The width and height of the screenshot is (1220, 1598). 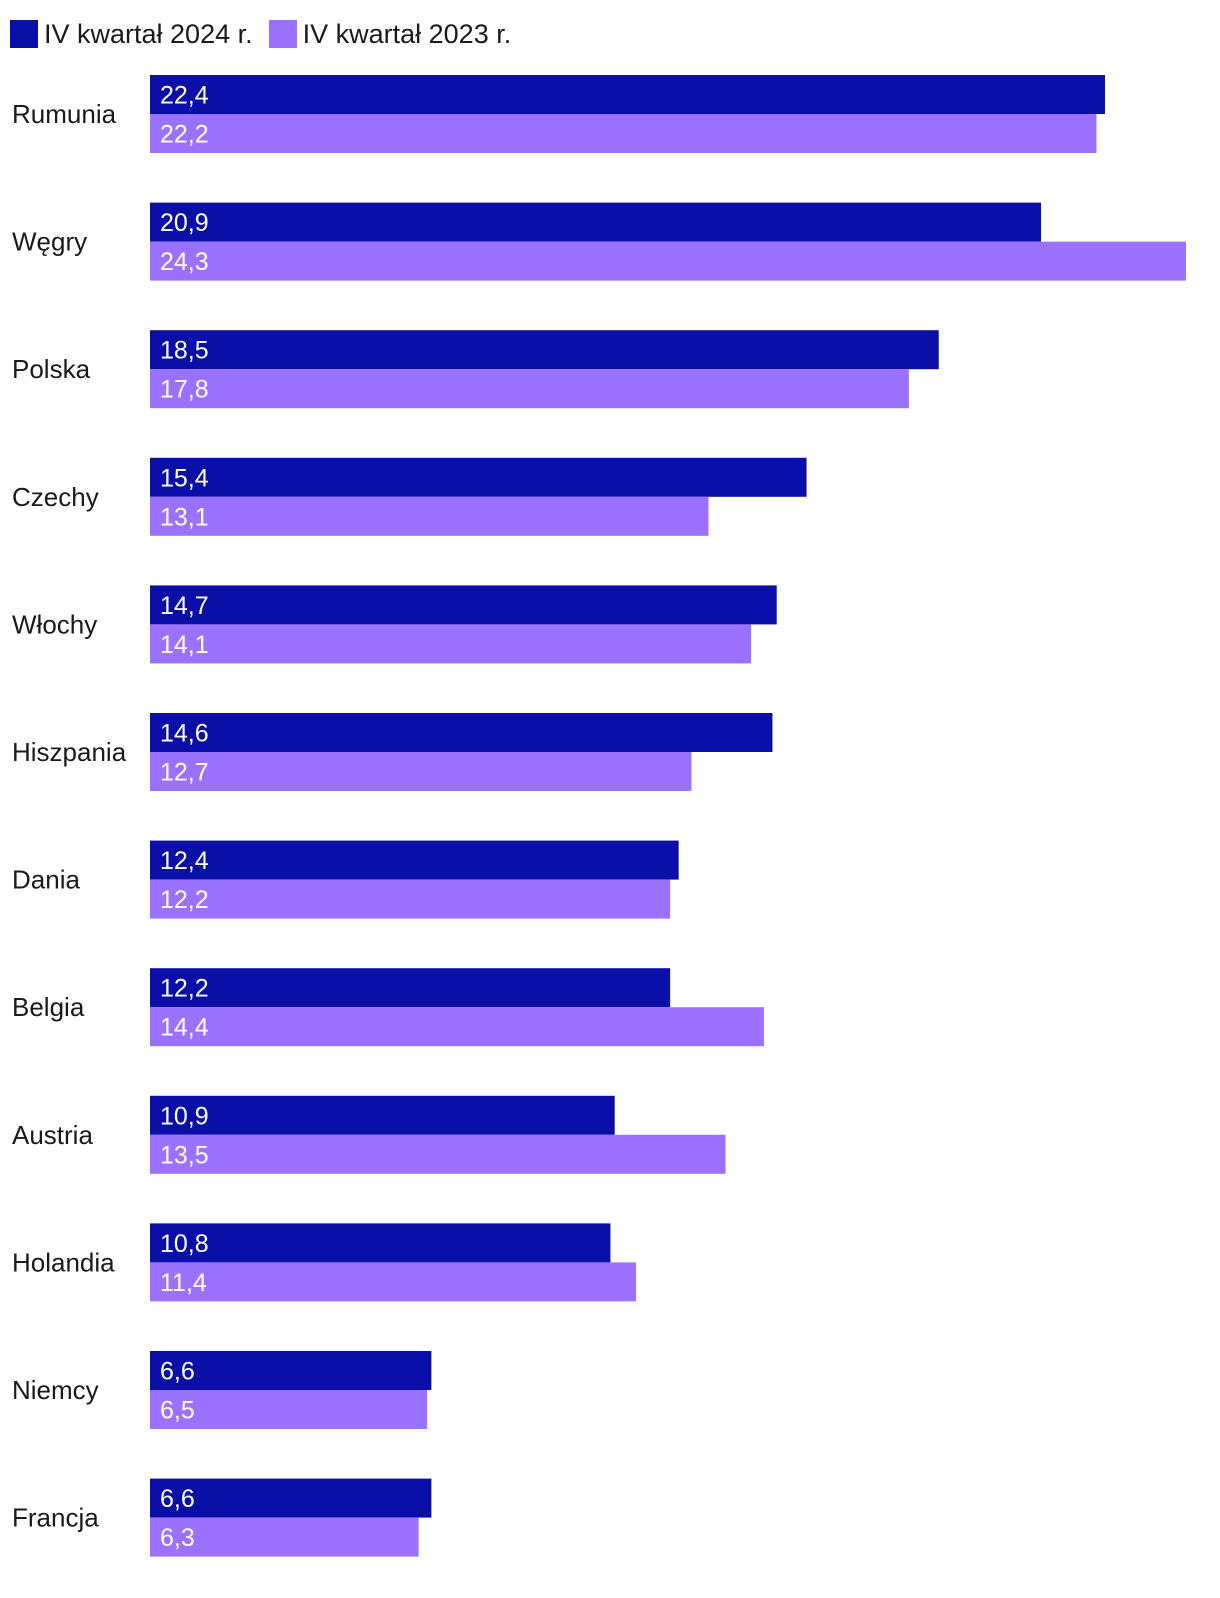 I want to click on value-label-2023-6: 12,2, so click(x=184, y=900).